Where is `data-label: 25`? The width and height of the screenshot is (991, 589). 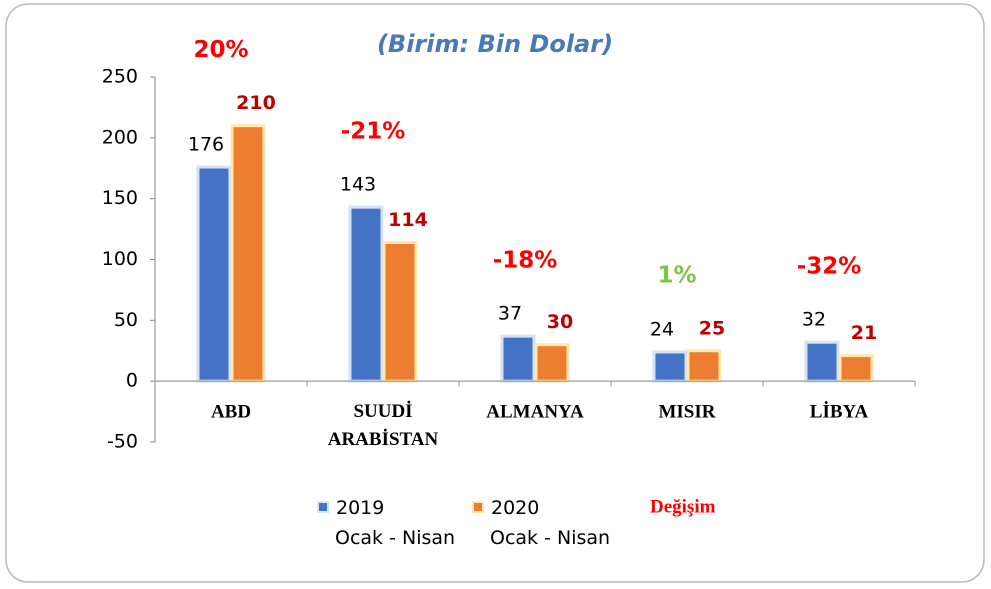 data-label: 25 is located at coordinates (712, 328).